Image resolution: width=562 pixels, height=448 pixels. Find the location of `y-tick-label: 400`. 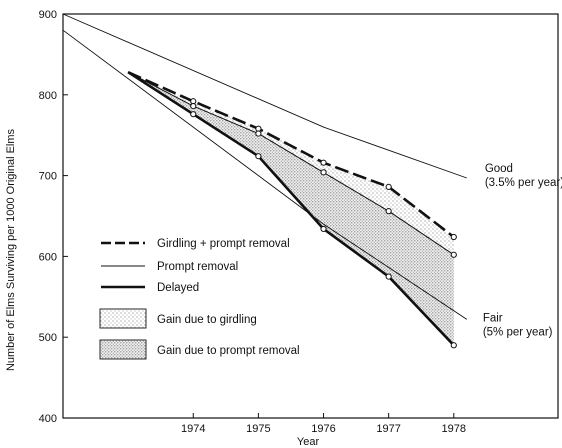

y-tick-label: 400 is located at coordinates (48, 419).